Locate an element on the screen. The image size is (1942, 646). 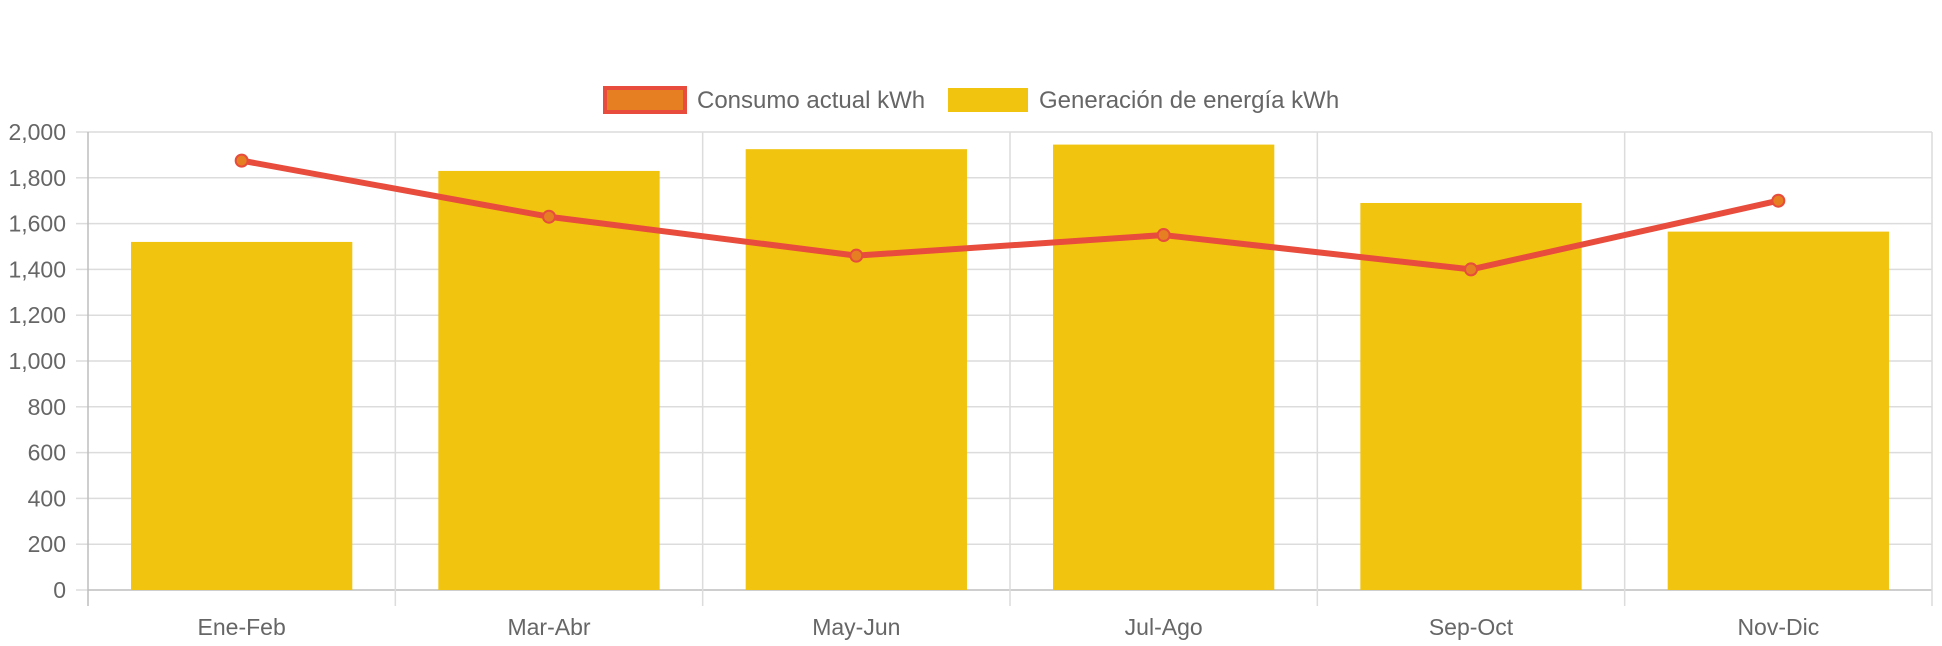
line-consumo is located at coordinates (1010, 215).